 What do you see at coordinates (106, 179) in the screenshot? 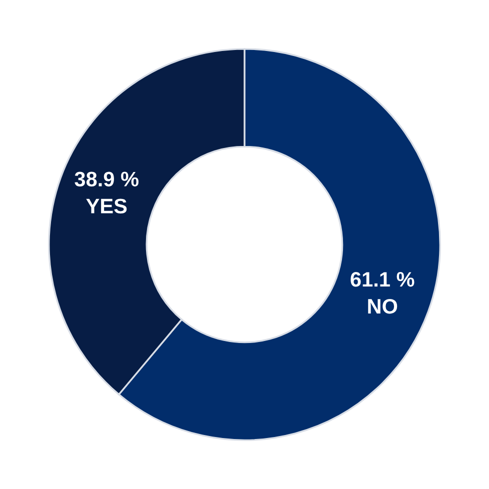
I see `data-label: 38.9 %` at bounding box center [106, 179].